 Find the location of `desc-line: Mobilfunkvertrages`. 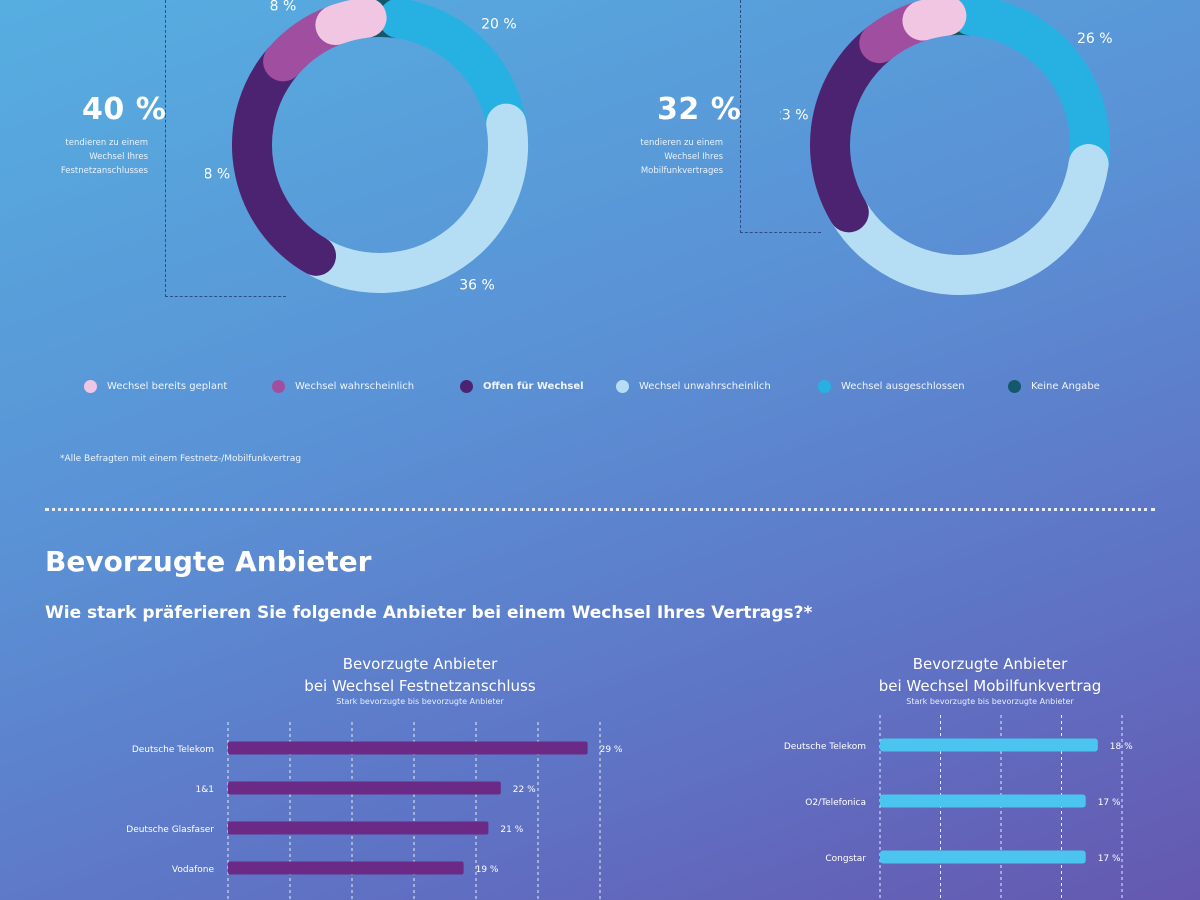

desc-line: Mobilfunkvertrages is located at coordinates (681, 171).